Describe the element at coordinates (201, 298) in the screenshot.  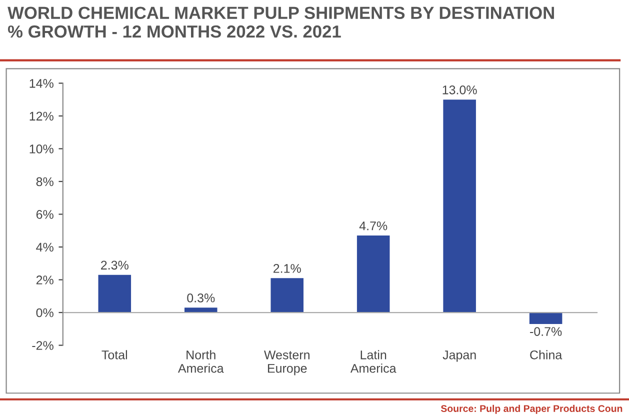
I see `data-label: 0.3%` at that location.